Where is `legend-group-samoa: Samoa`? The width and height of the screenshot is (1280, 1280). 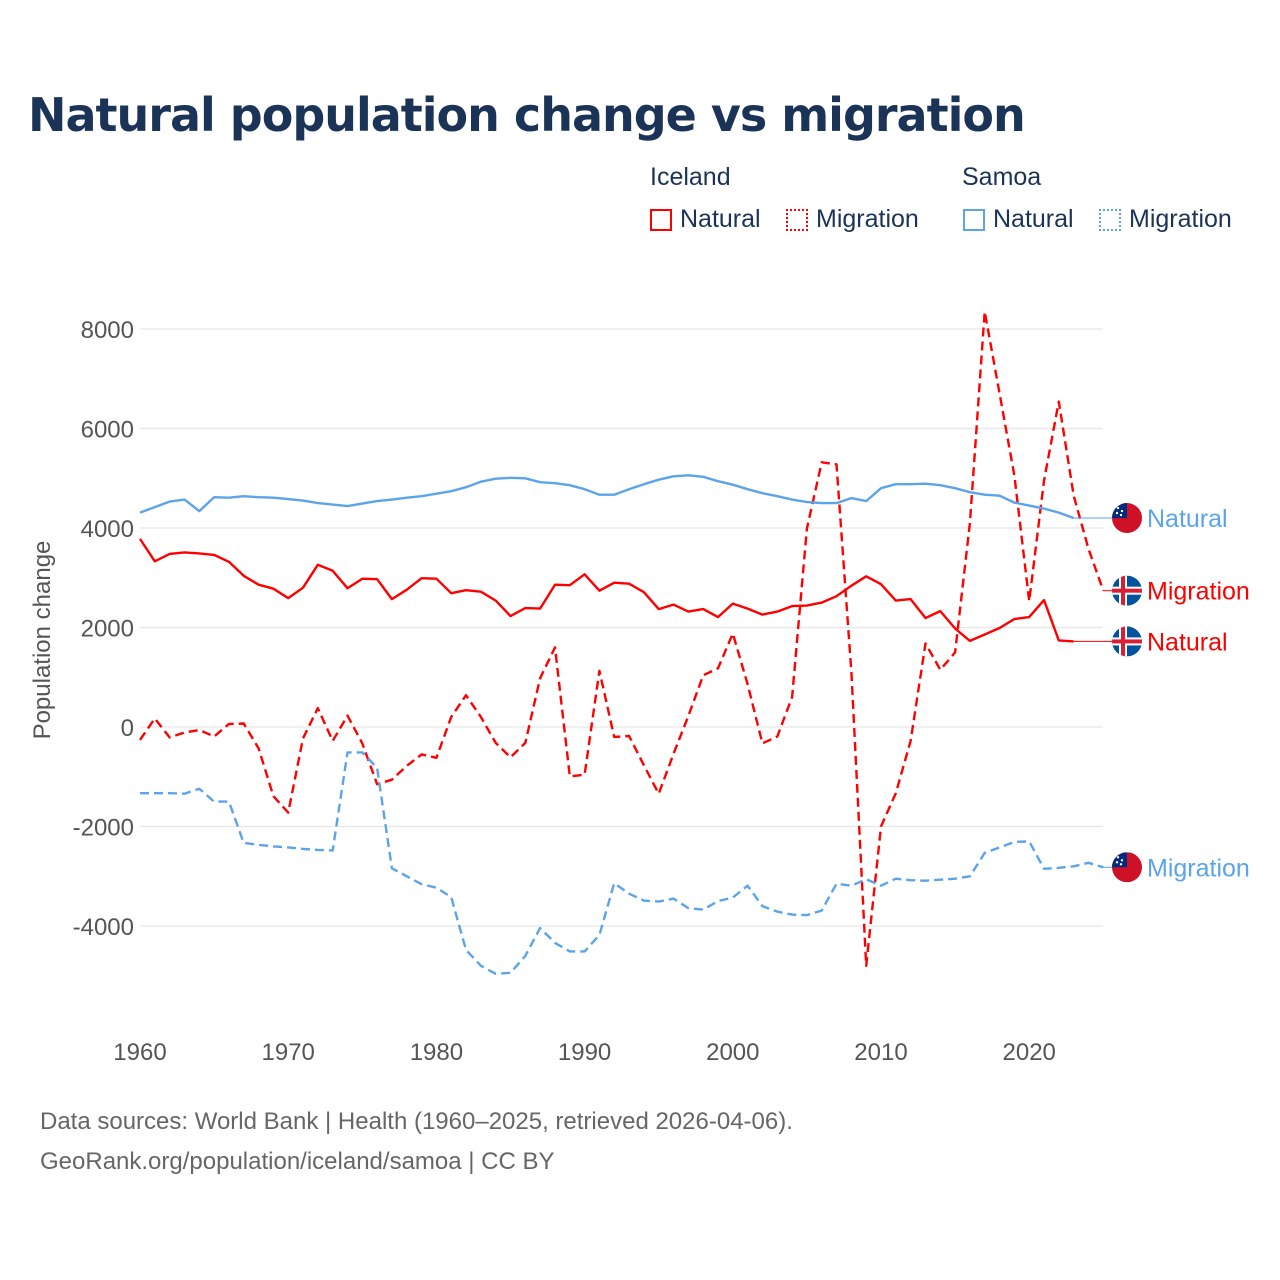 legend-group-samoa: Samoa is located at coordinates (1002, 177).